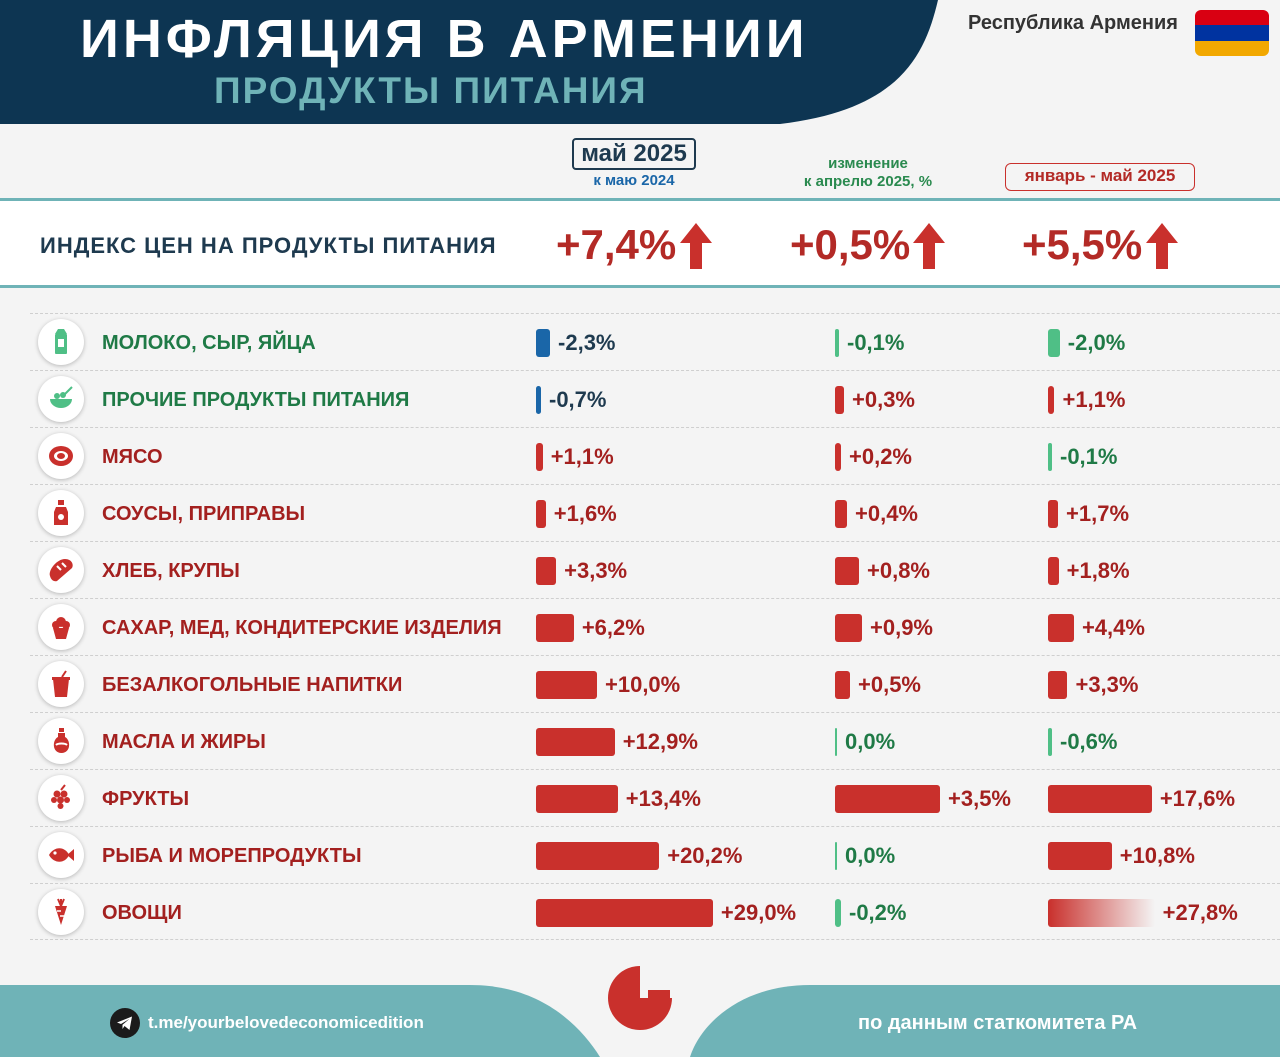  Describe the element at coordinates (61, 342) in the screenshot. I see `milk-icon` at that location.